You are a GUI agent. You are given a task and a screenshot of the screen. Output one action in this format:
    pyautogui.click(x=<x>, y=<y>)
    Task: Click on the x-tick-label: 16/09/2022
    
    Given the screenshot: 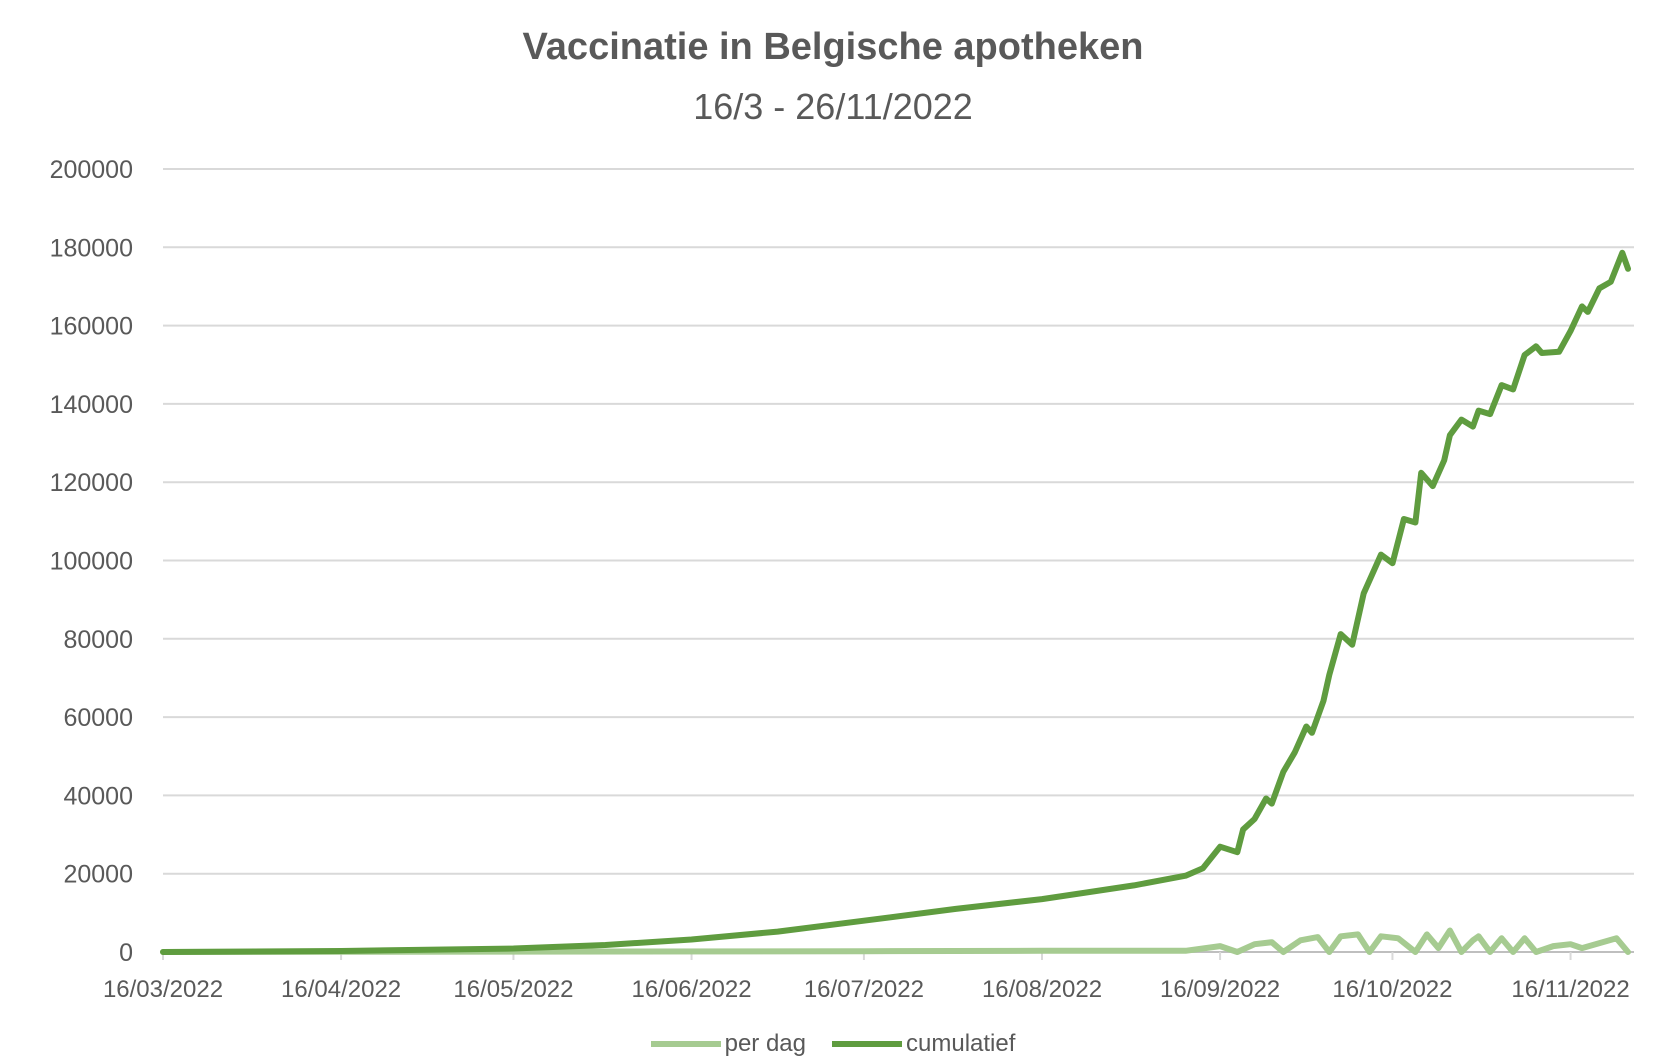 What is the action you would take?
    pyautogui.click(x=1220, y=989)
    